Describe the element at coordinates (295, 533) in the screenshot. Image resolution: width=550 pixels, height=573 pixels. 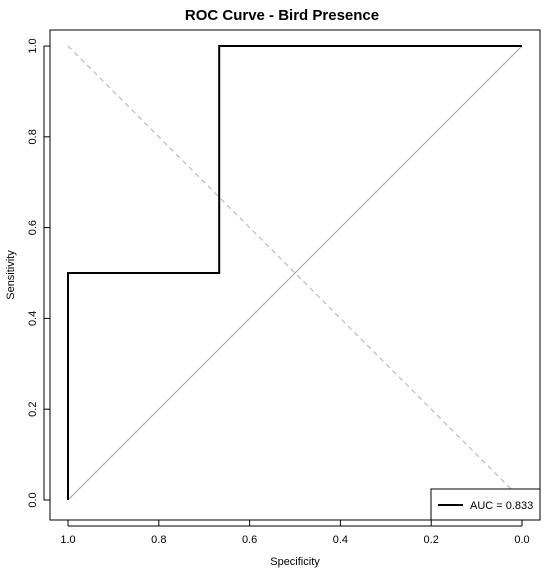
I see `x-axis: 1.0 0.8 0.6 0.4 0.2 0.0` at that location.